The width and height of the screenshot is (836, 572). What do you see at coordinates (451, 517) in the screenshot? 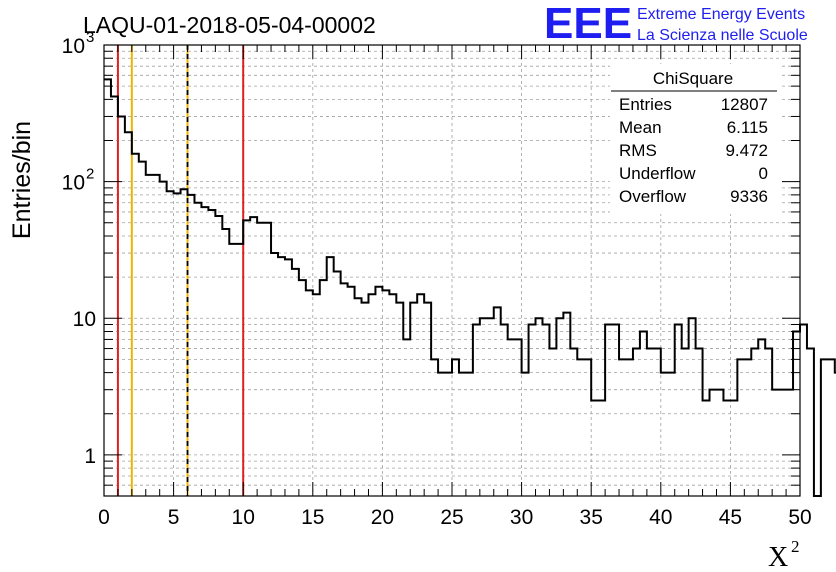
I see `x-tick-label: 25` at bounding box center [451, 517].